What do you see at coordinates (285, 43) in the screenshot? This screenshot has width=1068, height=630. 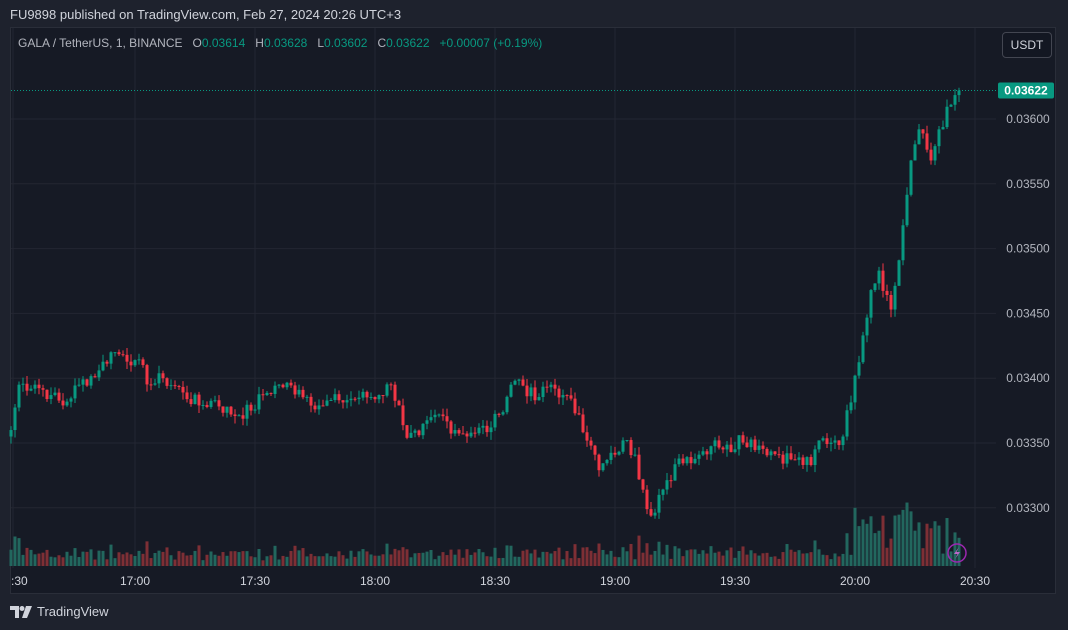 I see `high-value: 0.03628` at bounding box center [285, 43].